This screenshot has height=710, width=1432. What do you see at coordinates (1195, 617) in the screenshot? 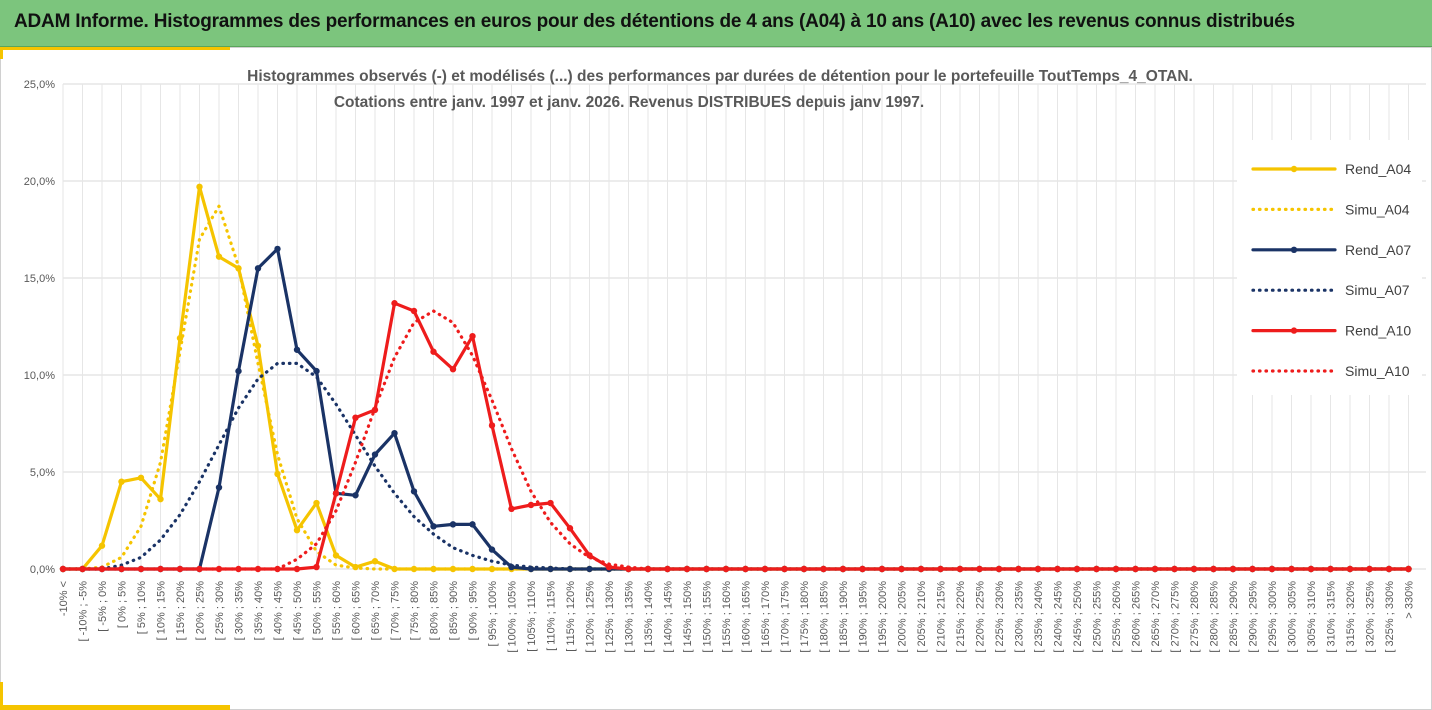
I see `x-tick-label: [ 275% ; 280%` at bounding box center [1195, 617].